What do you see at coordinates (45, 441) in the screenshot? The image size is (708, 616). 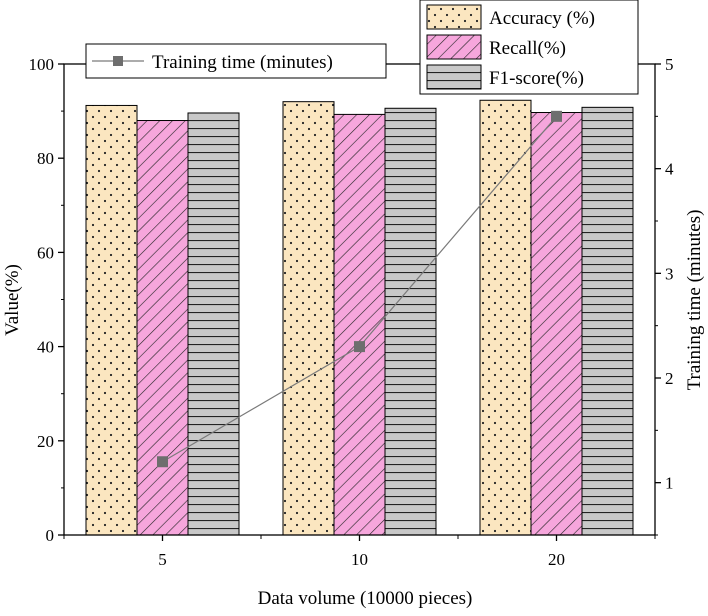 I see `y-tick-label: 20` at bounding box center [45, 441].